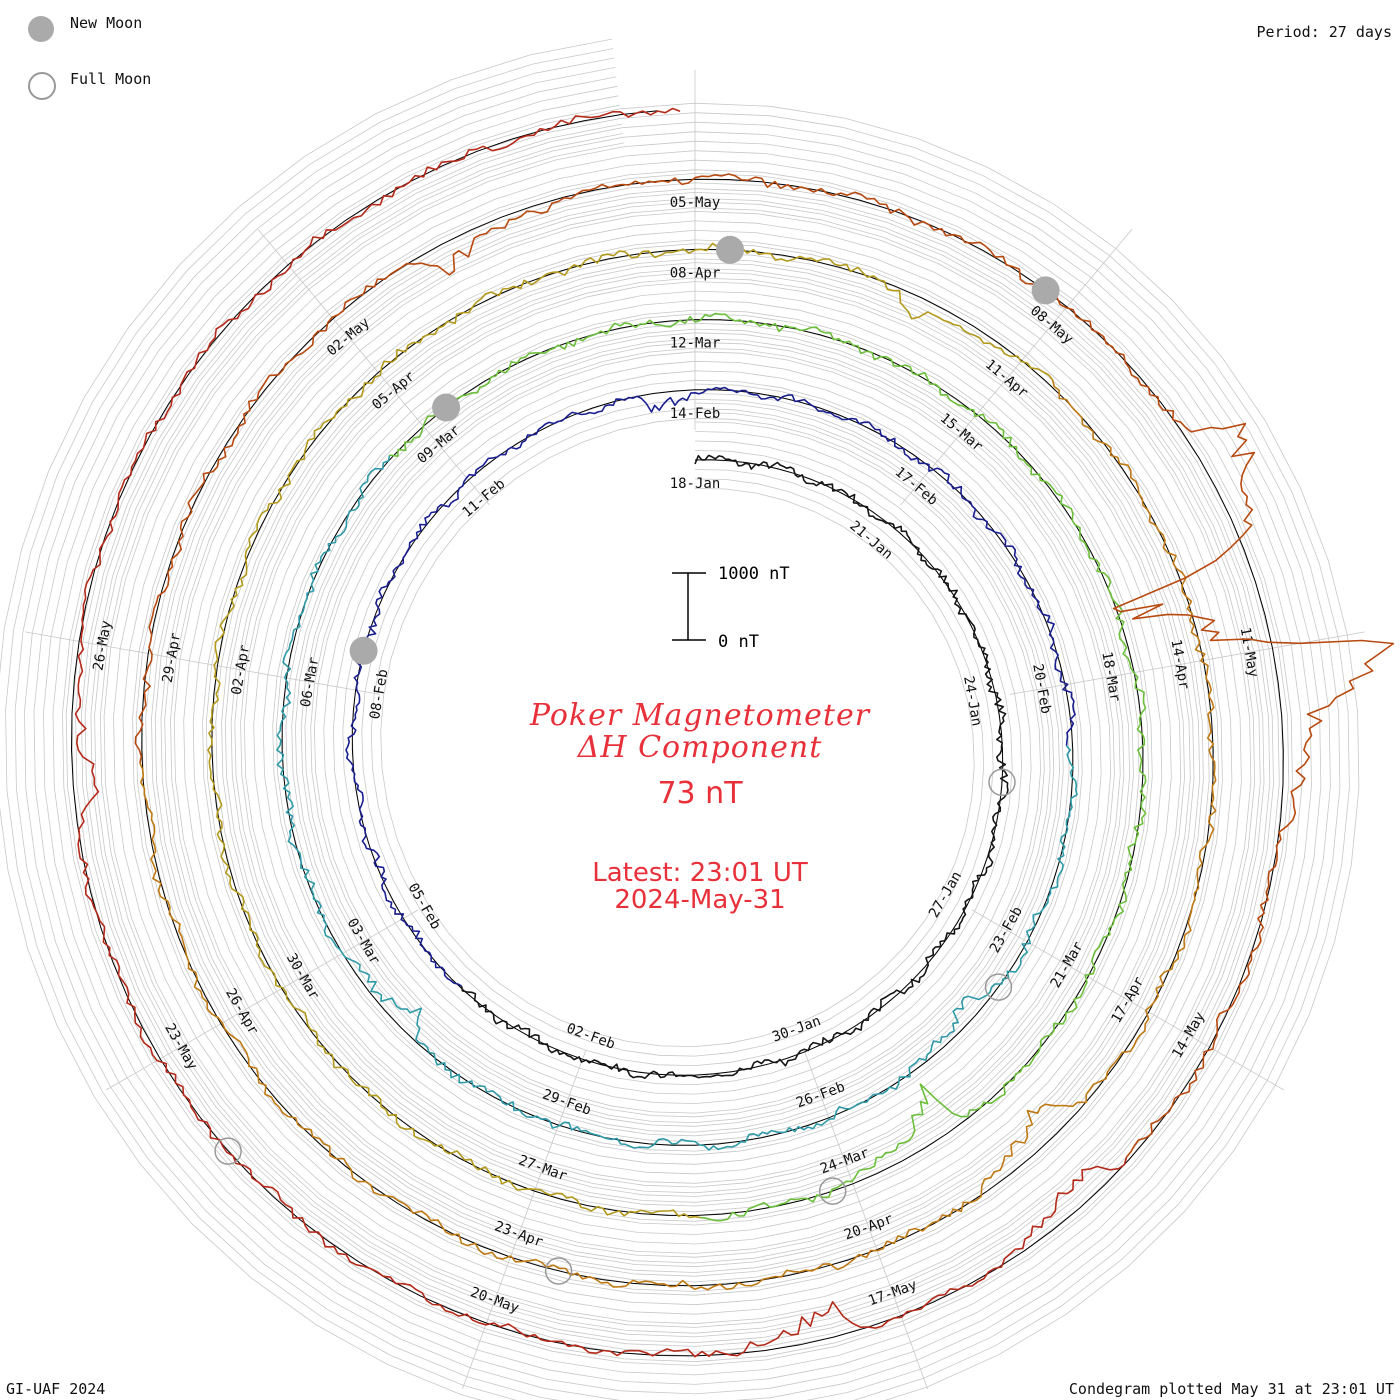 The image size is (1400, 1400). I want to click on current-value: 73 nT, so click(700, 793).